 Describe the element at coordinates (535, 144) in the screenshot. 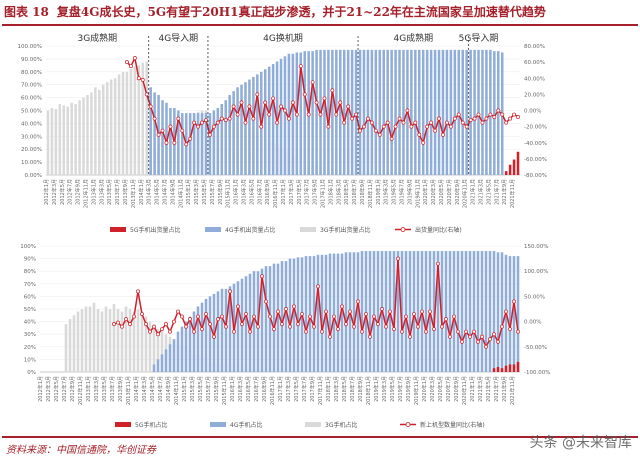

I see `y-tick-label-right: -40.00%` at that location.